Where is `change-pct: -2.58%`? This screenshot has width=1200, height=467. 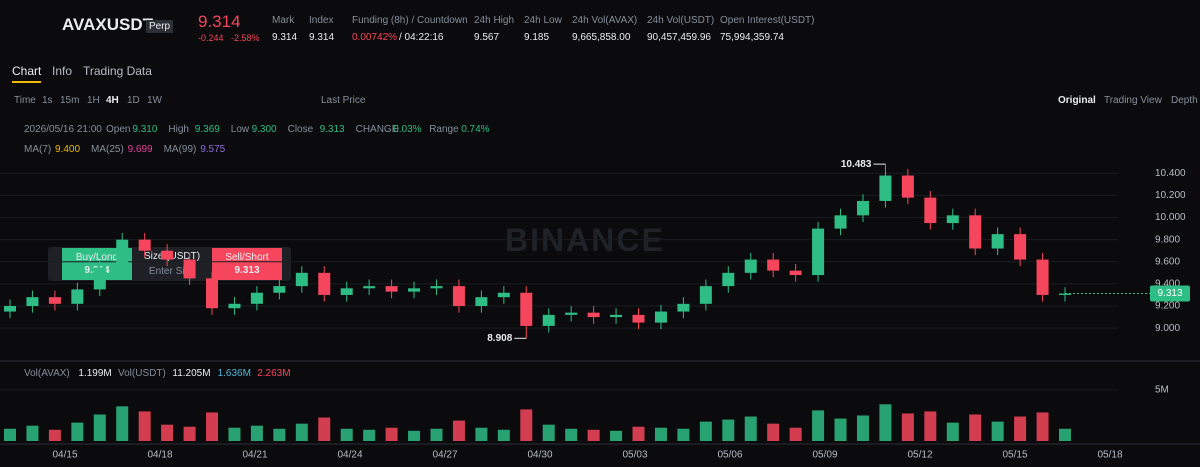
change-pct: -2.58% is located at coordinates (245, 38).